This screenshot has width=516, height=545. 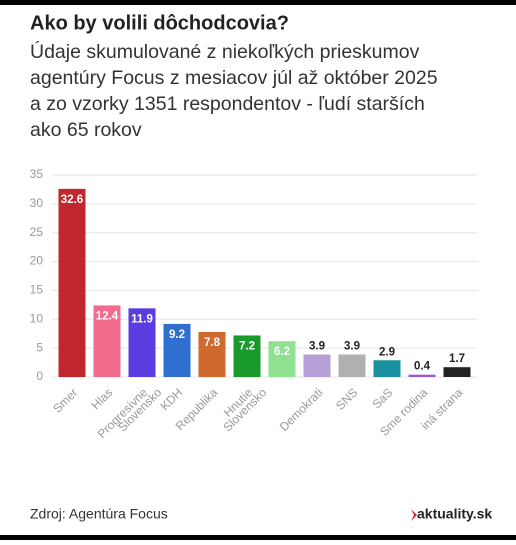 What do you see at coordinates (107, 316) in the screenshot?
I see `value-label: 12.4` at bounding box center [107, 316].